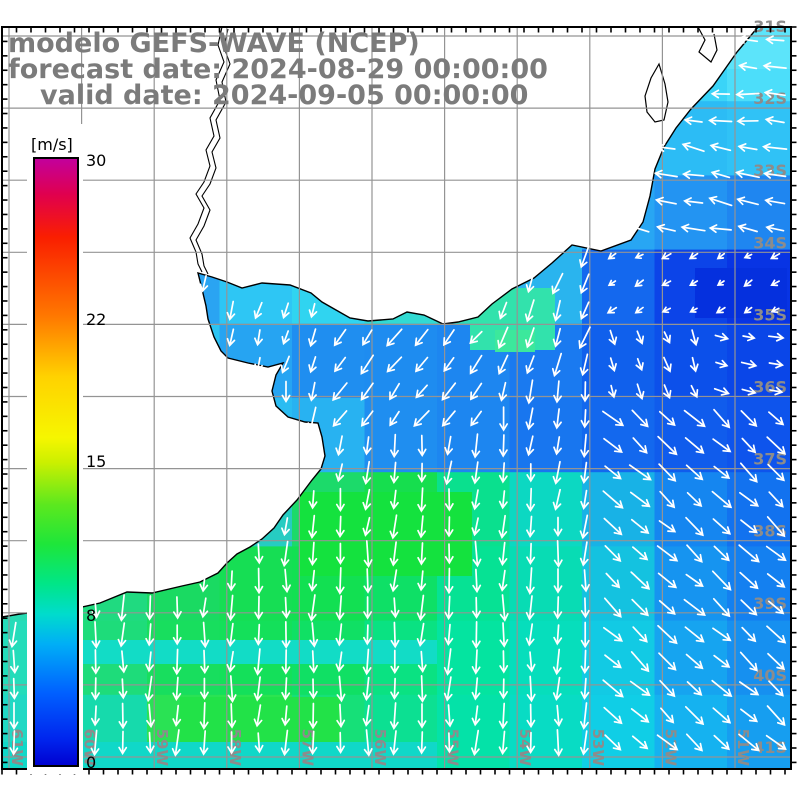 Image resolution: width=800 pixels, height=800 pixels. Describe the element at coordinates (707, 44) in the screenshot. I see `laguna-patos` at that location.